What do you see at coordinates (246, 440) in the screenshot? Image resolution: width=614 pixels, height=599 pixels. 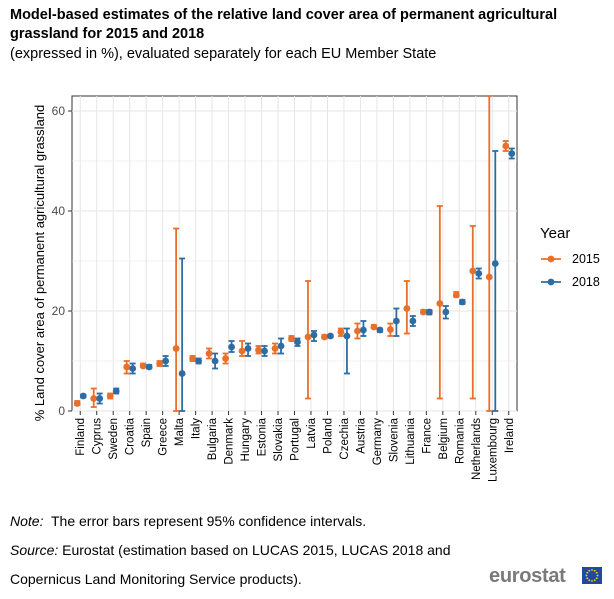 I see `x-tick-label: Hungary` at bounding box center [246, 440].